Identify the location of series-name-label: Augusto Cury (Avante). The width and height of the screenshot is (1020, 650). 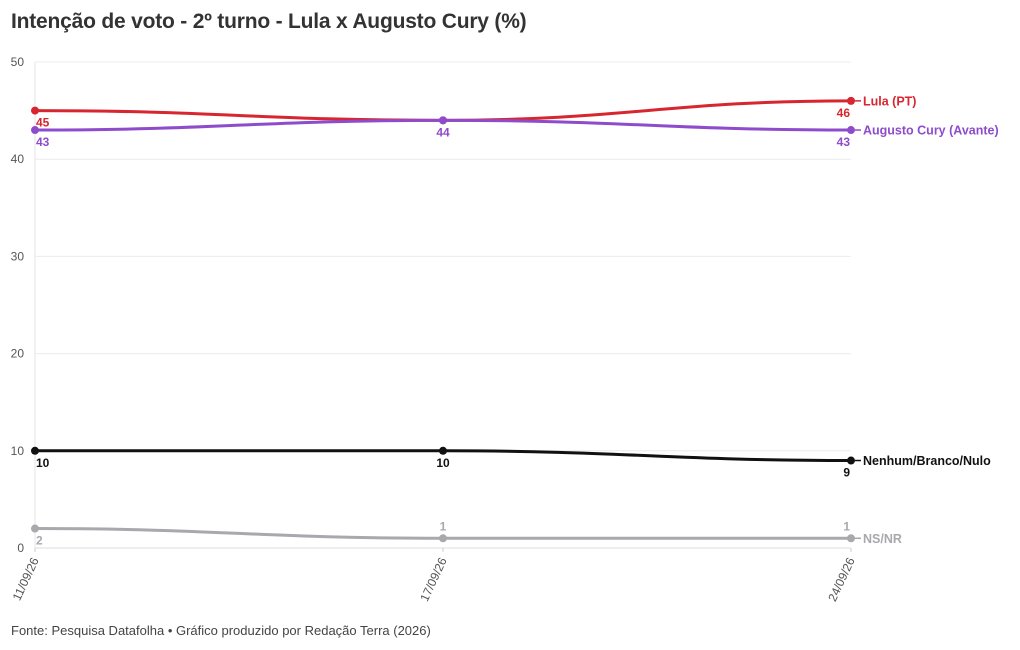
(931, 131).